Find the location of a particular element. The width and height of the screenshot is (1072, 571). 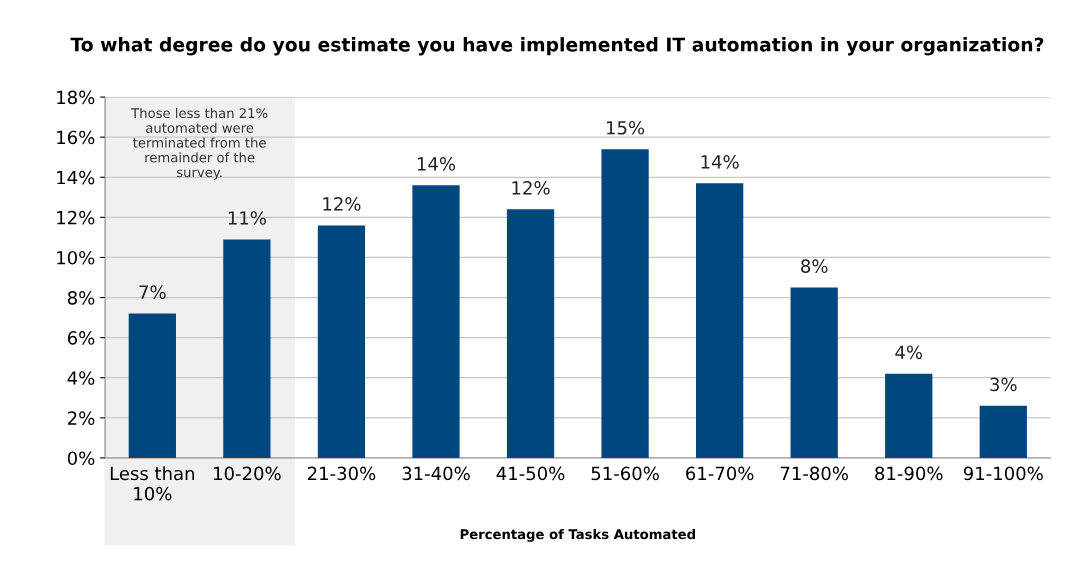

x-tick-label: 91-100% is located at coordinates (1003, 473).